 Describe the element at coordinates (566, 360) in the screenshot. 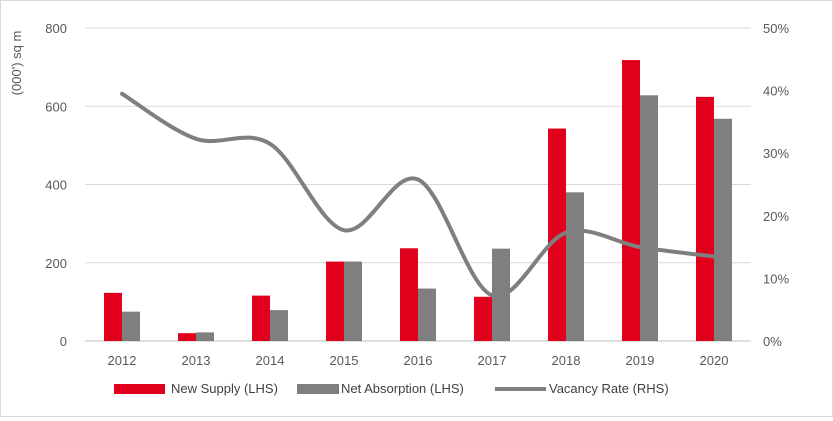

I see `x-tick-label: 2018` at that location.